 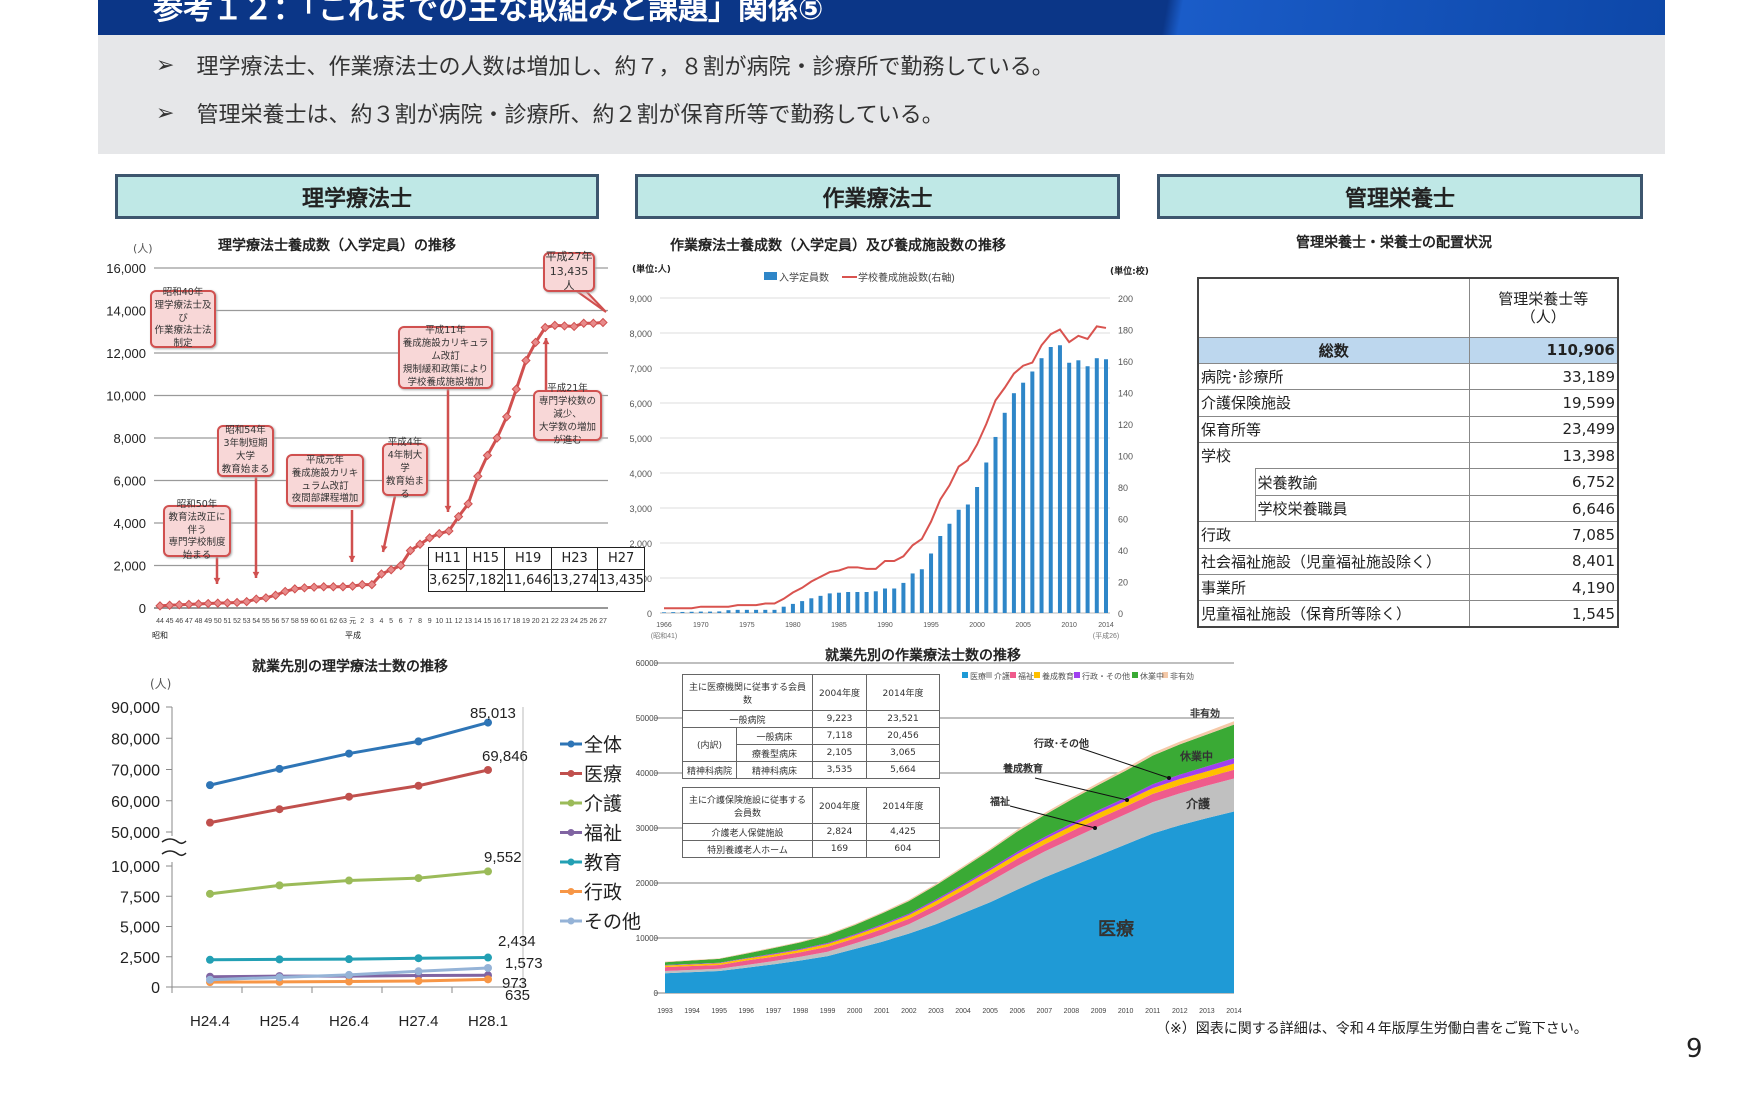 What do you see at coordinates (516, 621) in the screenshot?
I see `x-tick-label: 18` at bounding box center [516, 621].